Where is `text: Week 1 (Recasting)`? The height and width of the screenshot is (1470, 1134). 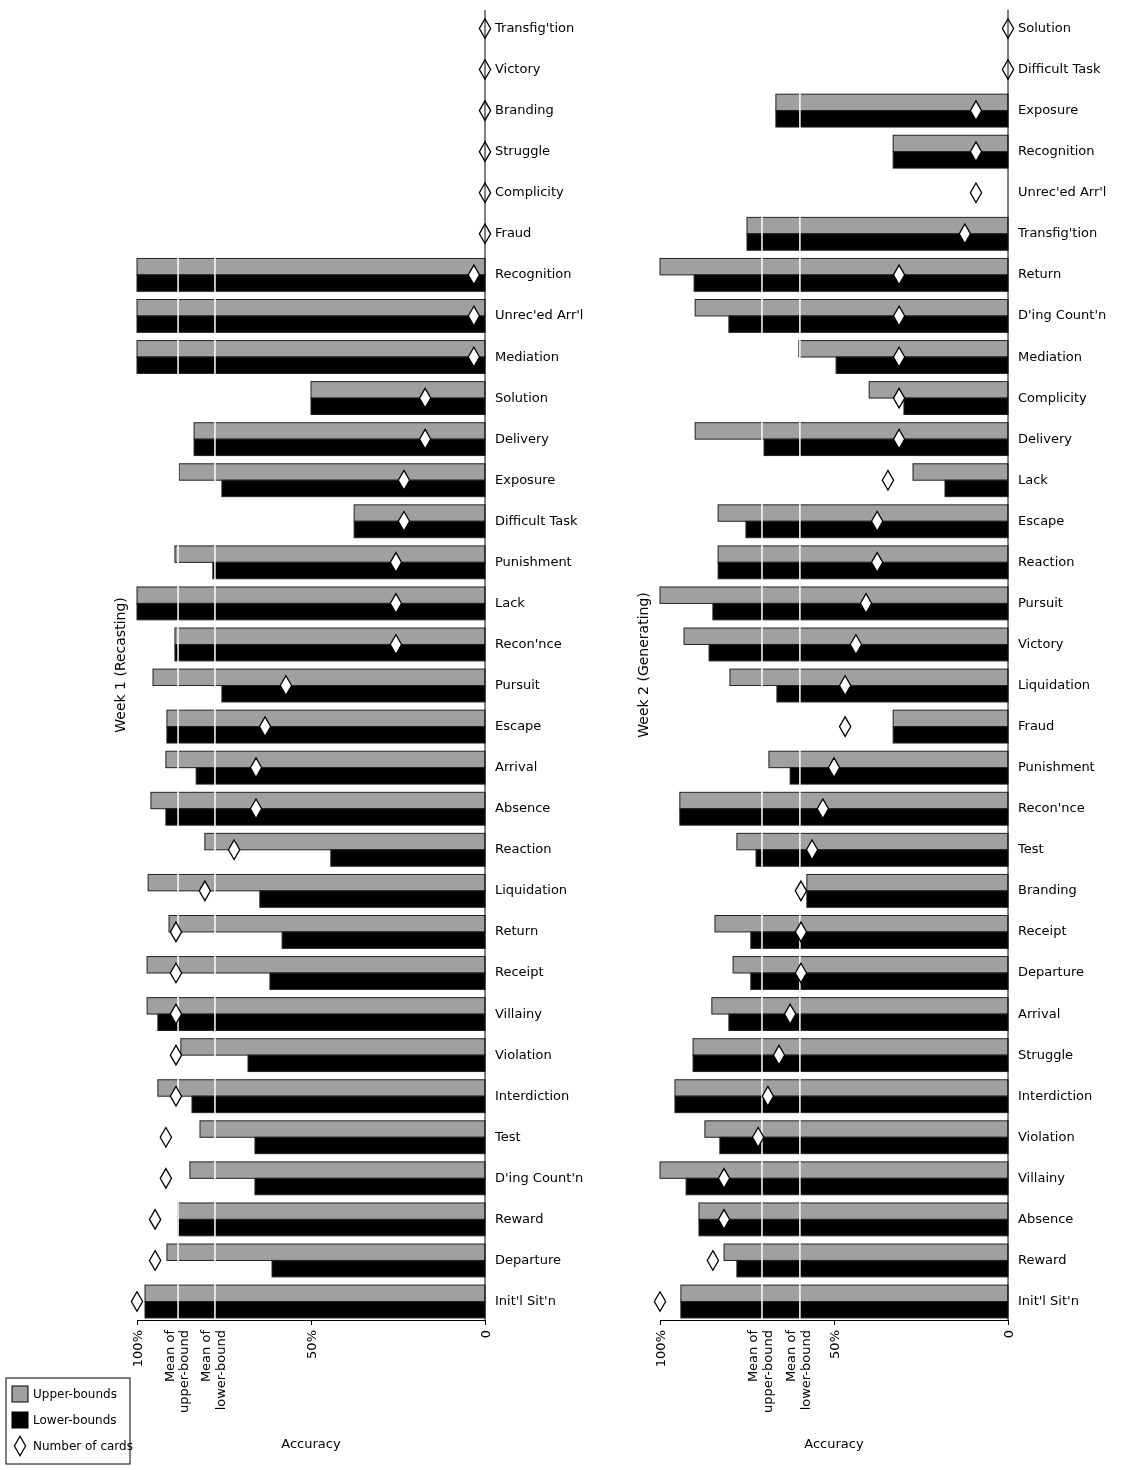 text: Week 1 (Recasting) is located at coordinates (120, 665).